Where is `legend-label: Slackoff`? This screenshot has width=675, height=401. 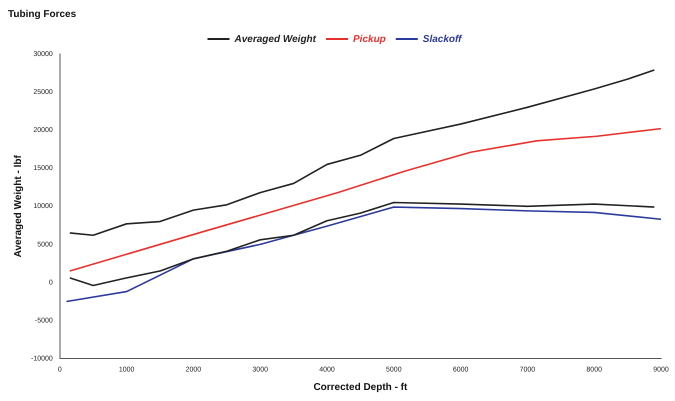 legend-label: Slackoff is located at coordinates (443, 39).